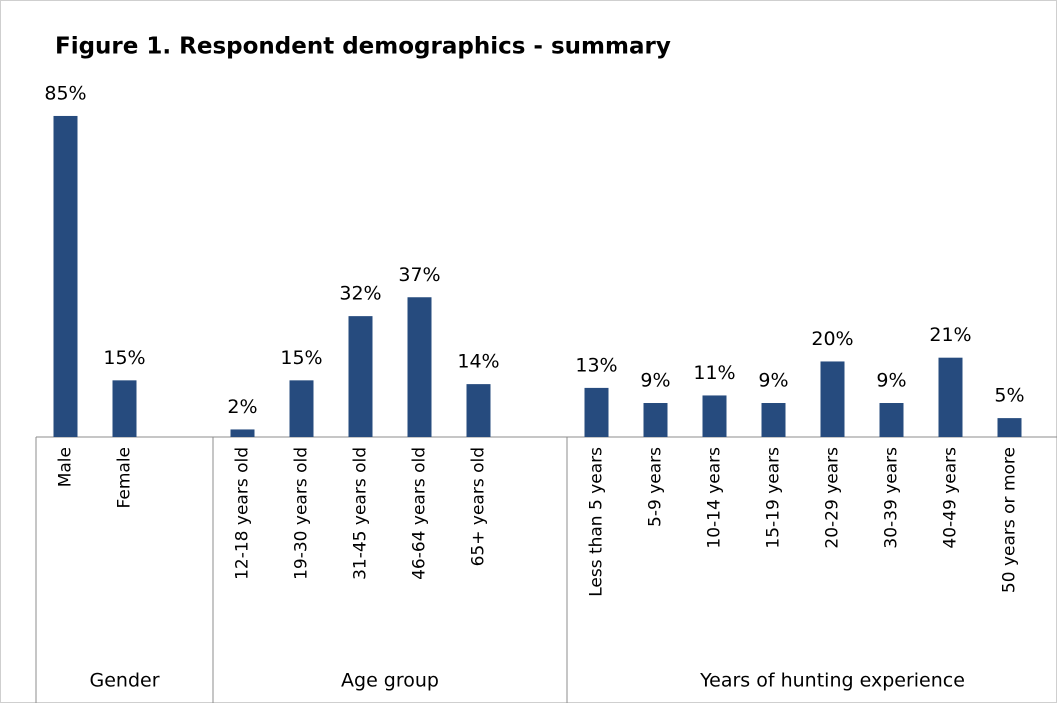 This screenshot has width=1057, height=703. Describe the element at coordinates (243, 513) in the screenshot. I see `x-tick-label: 12-18 years old` at that location.